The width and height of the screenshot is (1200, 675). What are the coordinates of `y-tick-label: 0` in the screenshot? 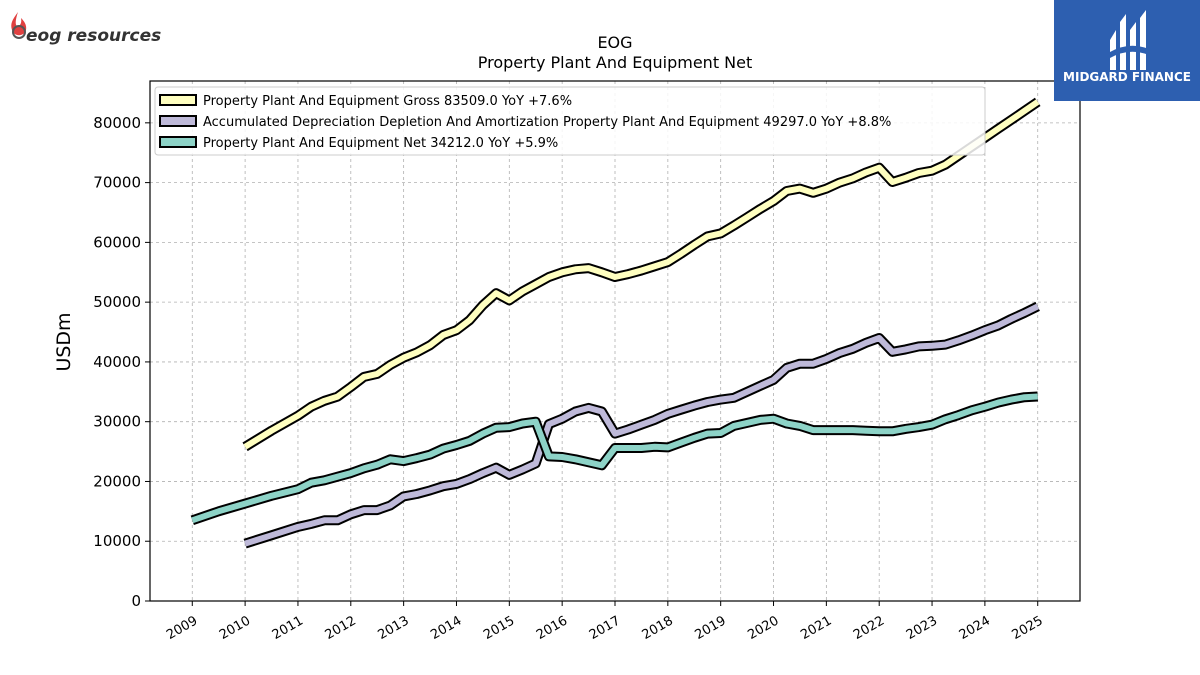 It's located at (136, 601).